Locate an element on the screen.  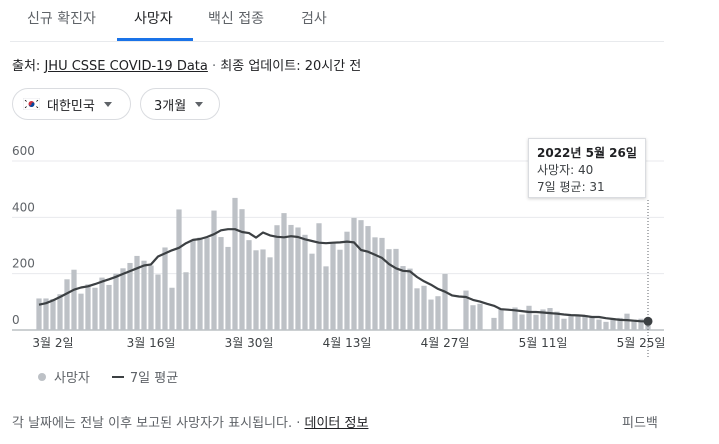
country-select: 대한민국 is located at coordinates (71, 104).